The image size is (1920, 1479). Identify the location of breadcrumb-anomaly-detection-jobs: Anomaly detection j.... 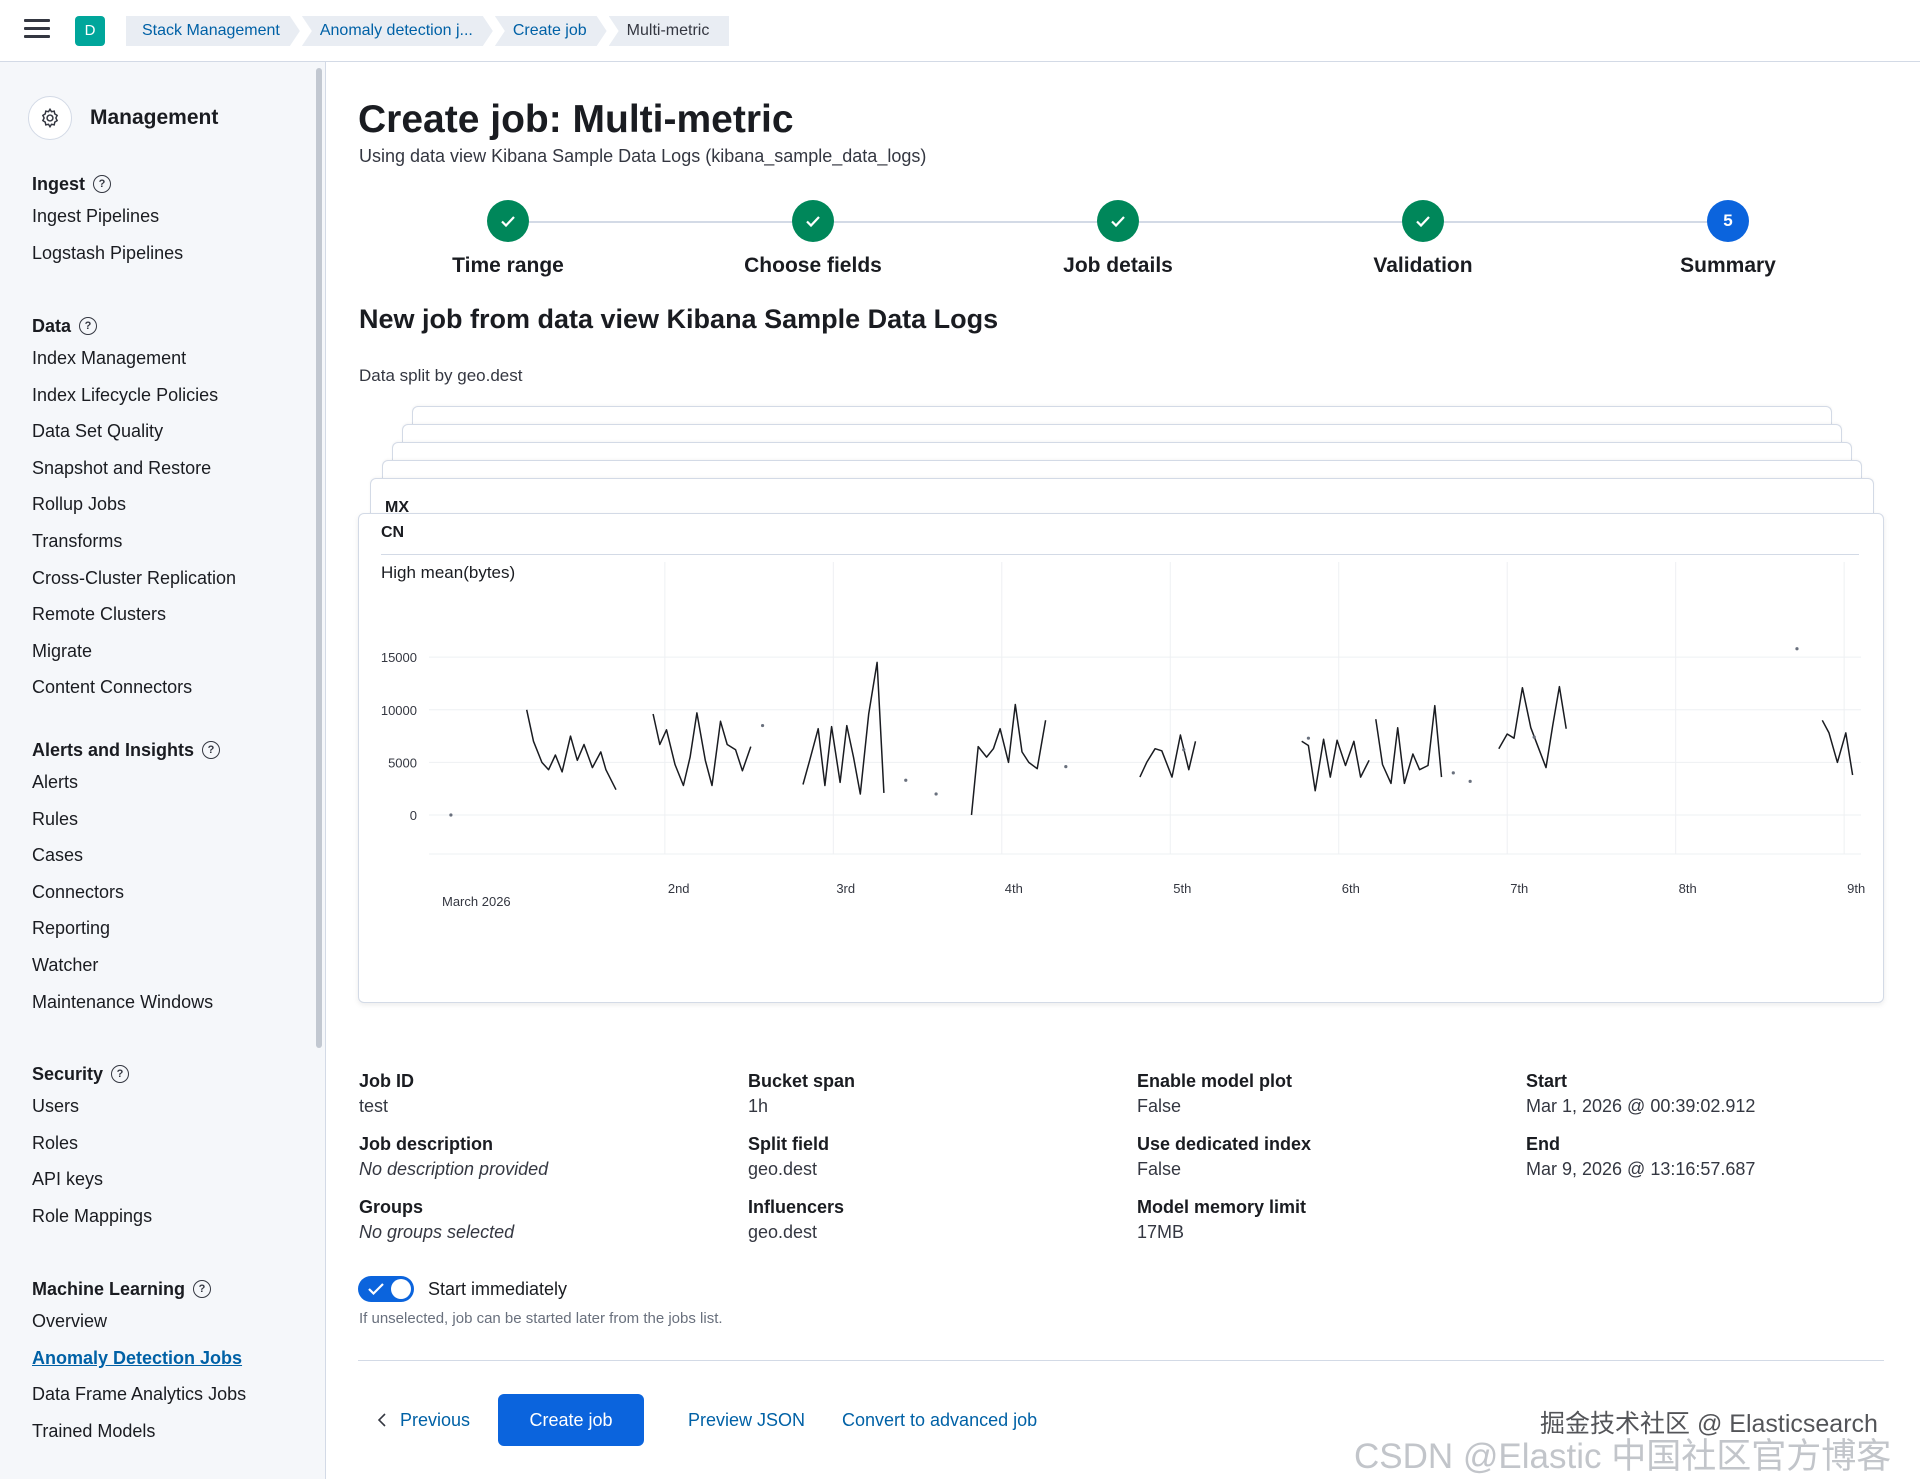
(397, 31).